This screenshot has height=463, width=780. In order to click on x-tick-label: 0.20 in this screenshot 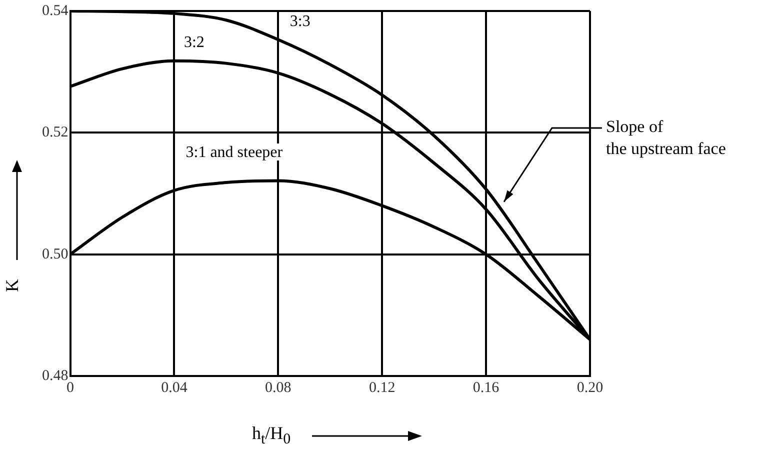, I will do `click(590, 388)`.